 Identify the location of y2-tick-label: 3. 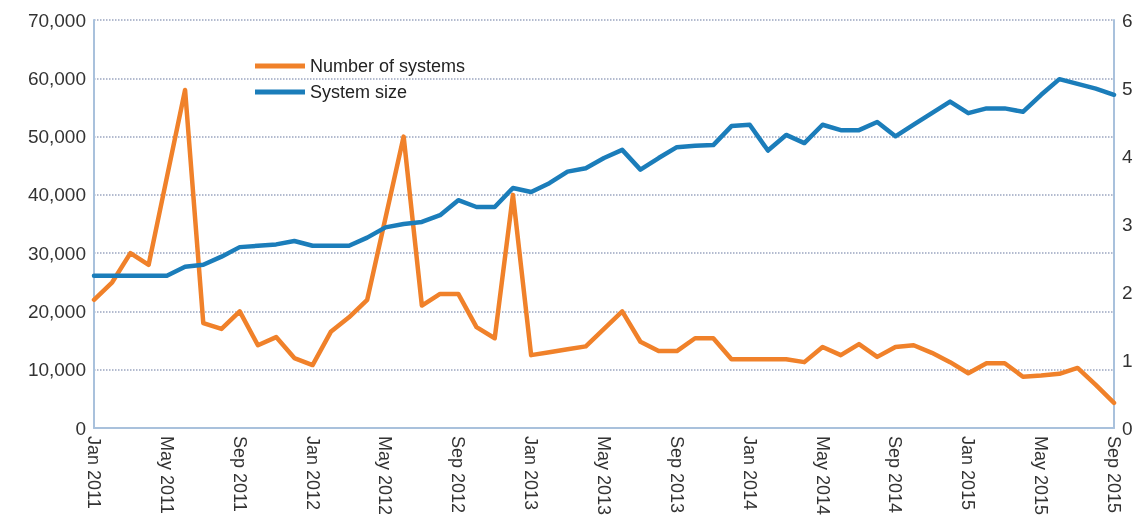
(1127, 224).